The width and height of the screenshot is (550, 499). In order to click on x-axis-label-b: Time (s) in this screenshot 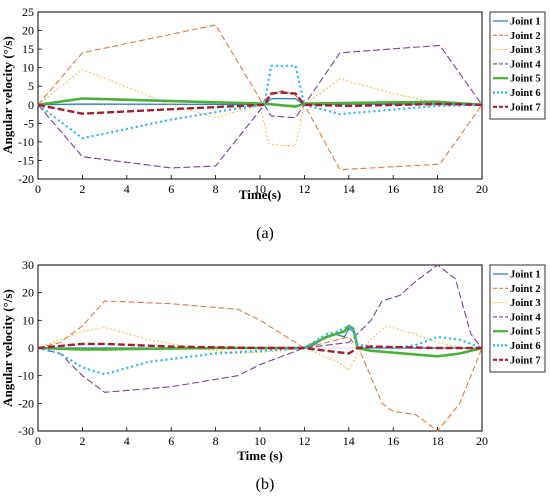, I will do `click(260, 455)`.